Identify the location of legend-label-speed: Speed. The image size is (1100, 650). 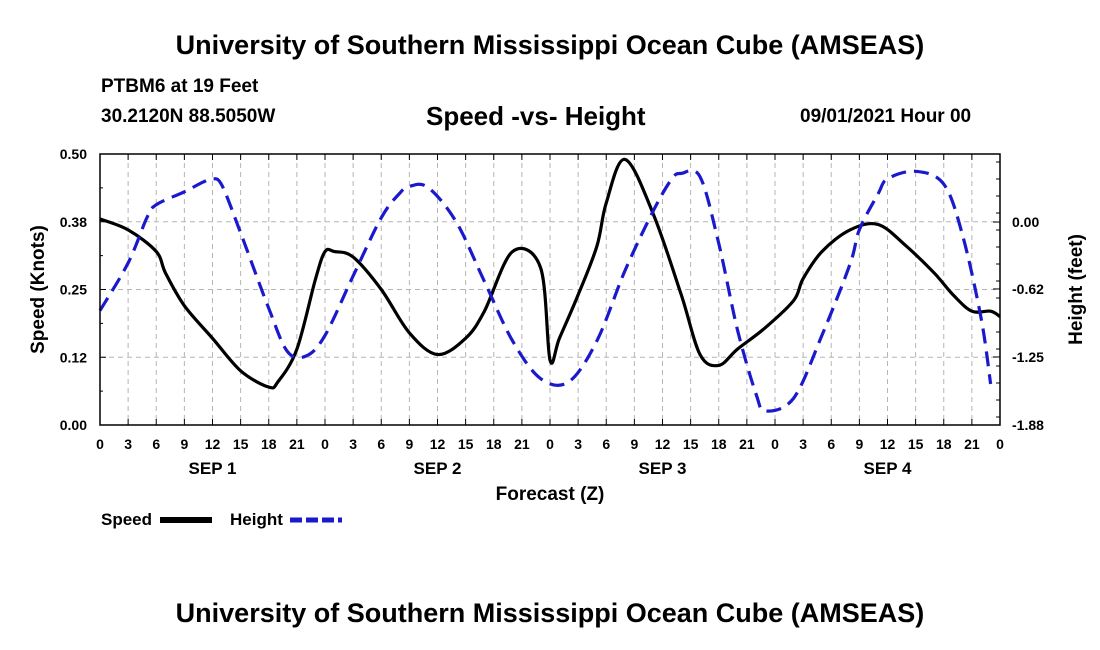
(126, 519).